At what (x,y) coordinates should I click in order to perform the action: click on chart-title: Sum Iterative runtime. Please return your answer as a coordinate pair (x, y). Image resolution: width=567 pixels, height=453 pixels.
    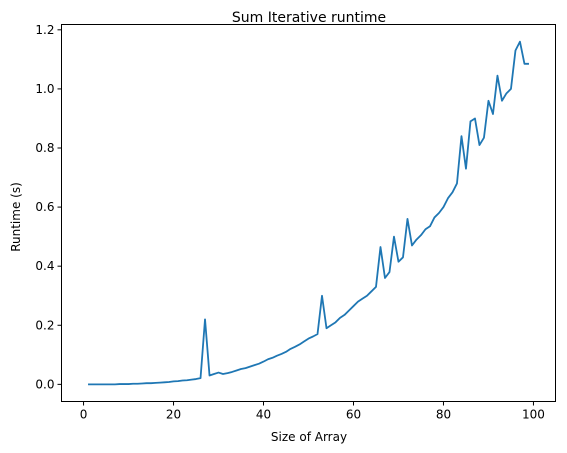
    Looking at the image, I should click on (309, 18).